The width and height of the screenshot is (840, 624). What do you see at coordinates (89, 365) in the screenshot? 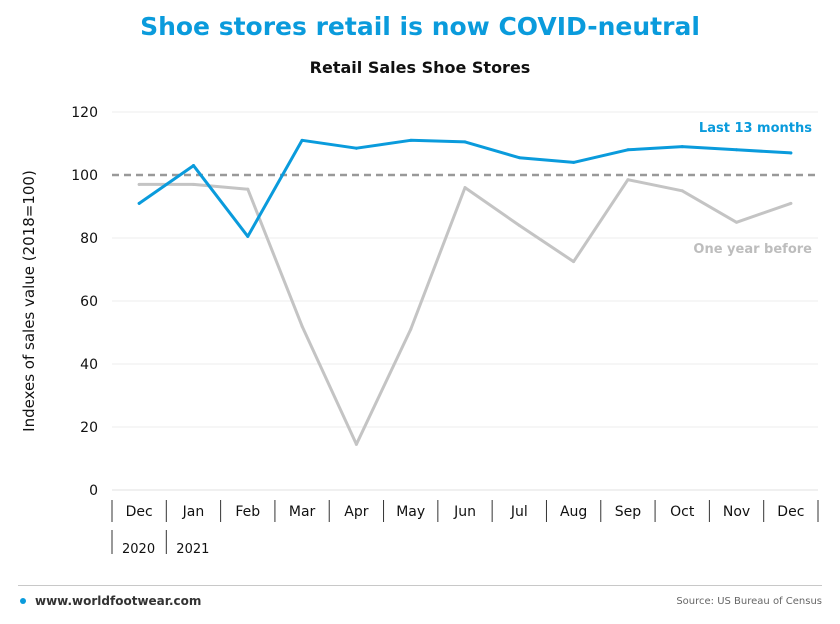
I see `y-tick-label: 40` at bounding box center [89, 365].